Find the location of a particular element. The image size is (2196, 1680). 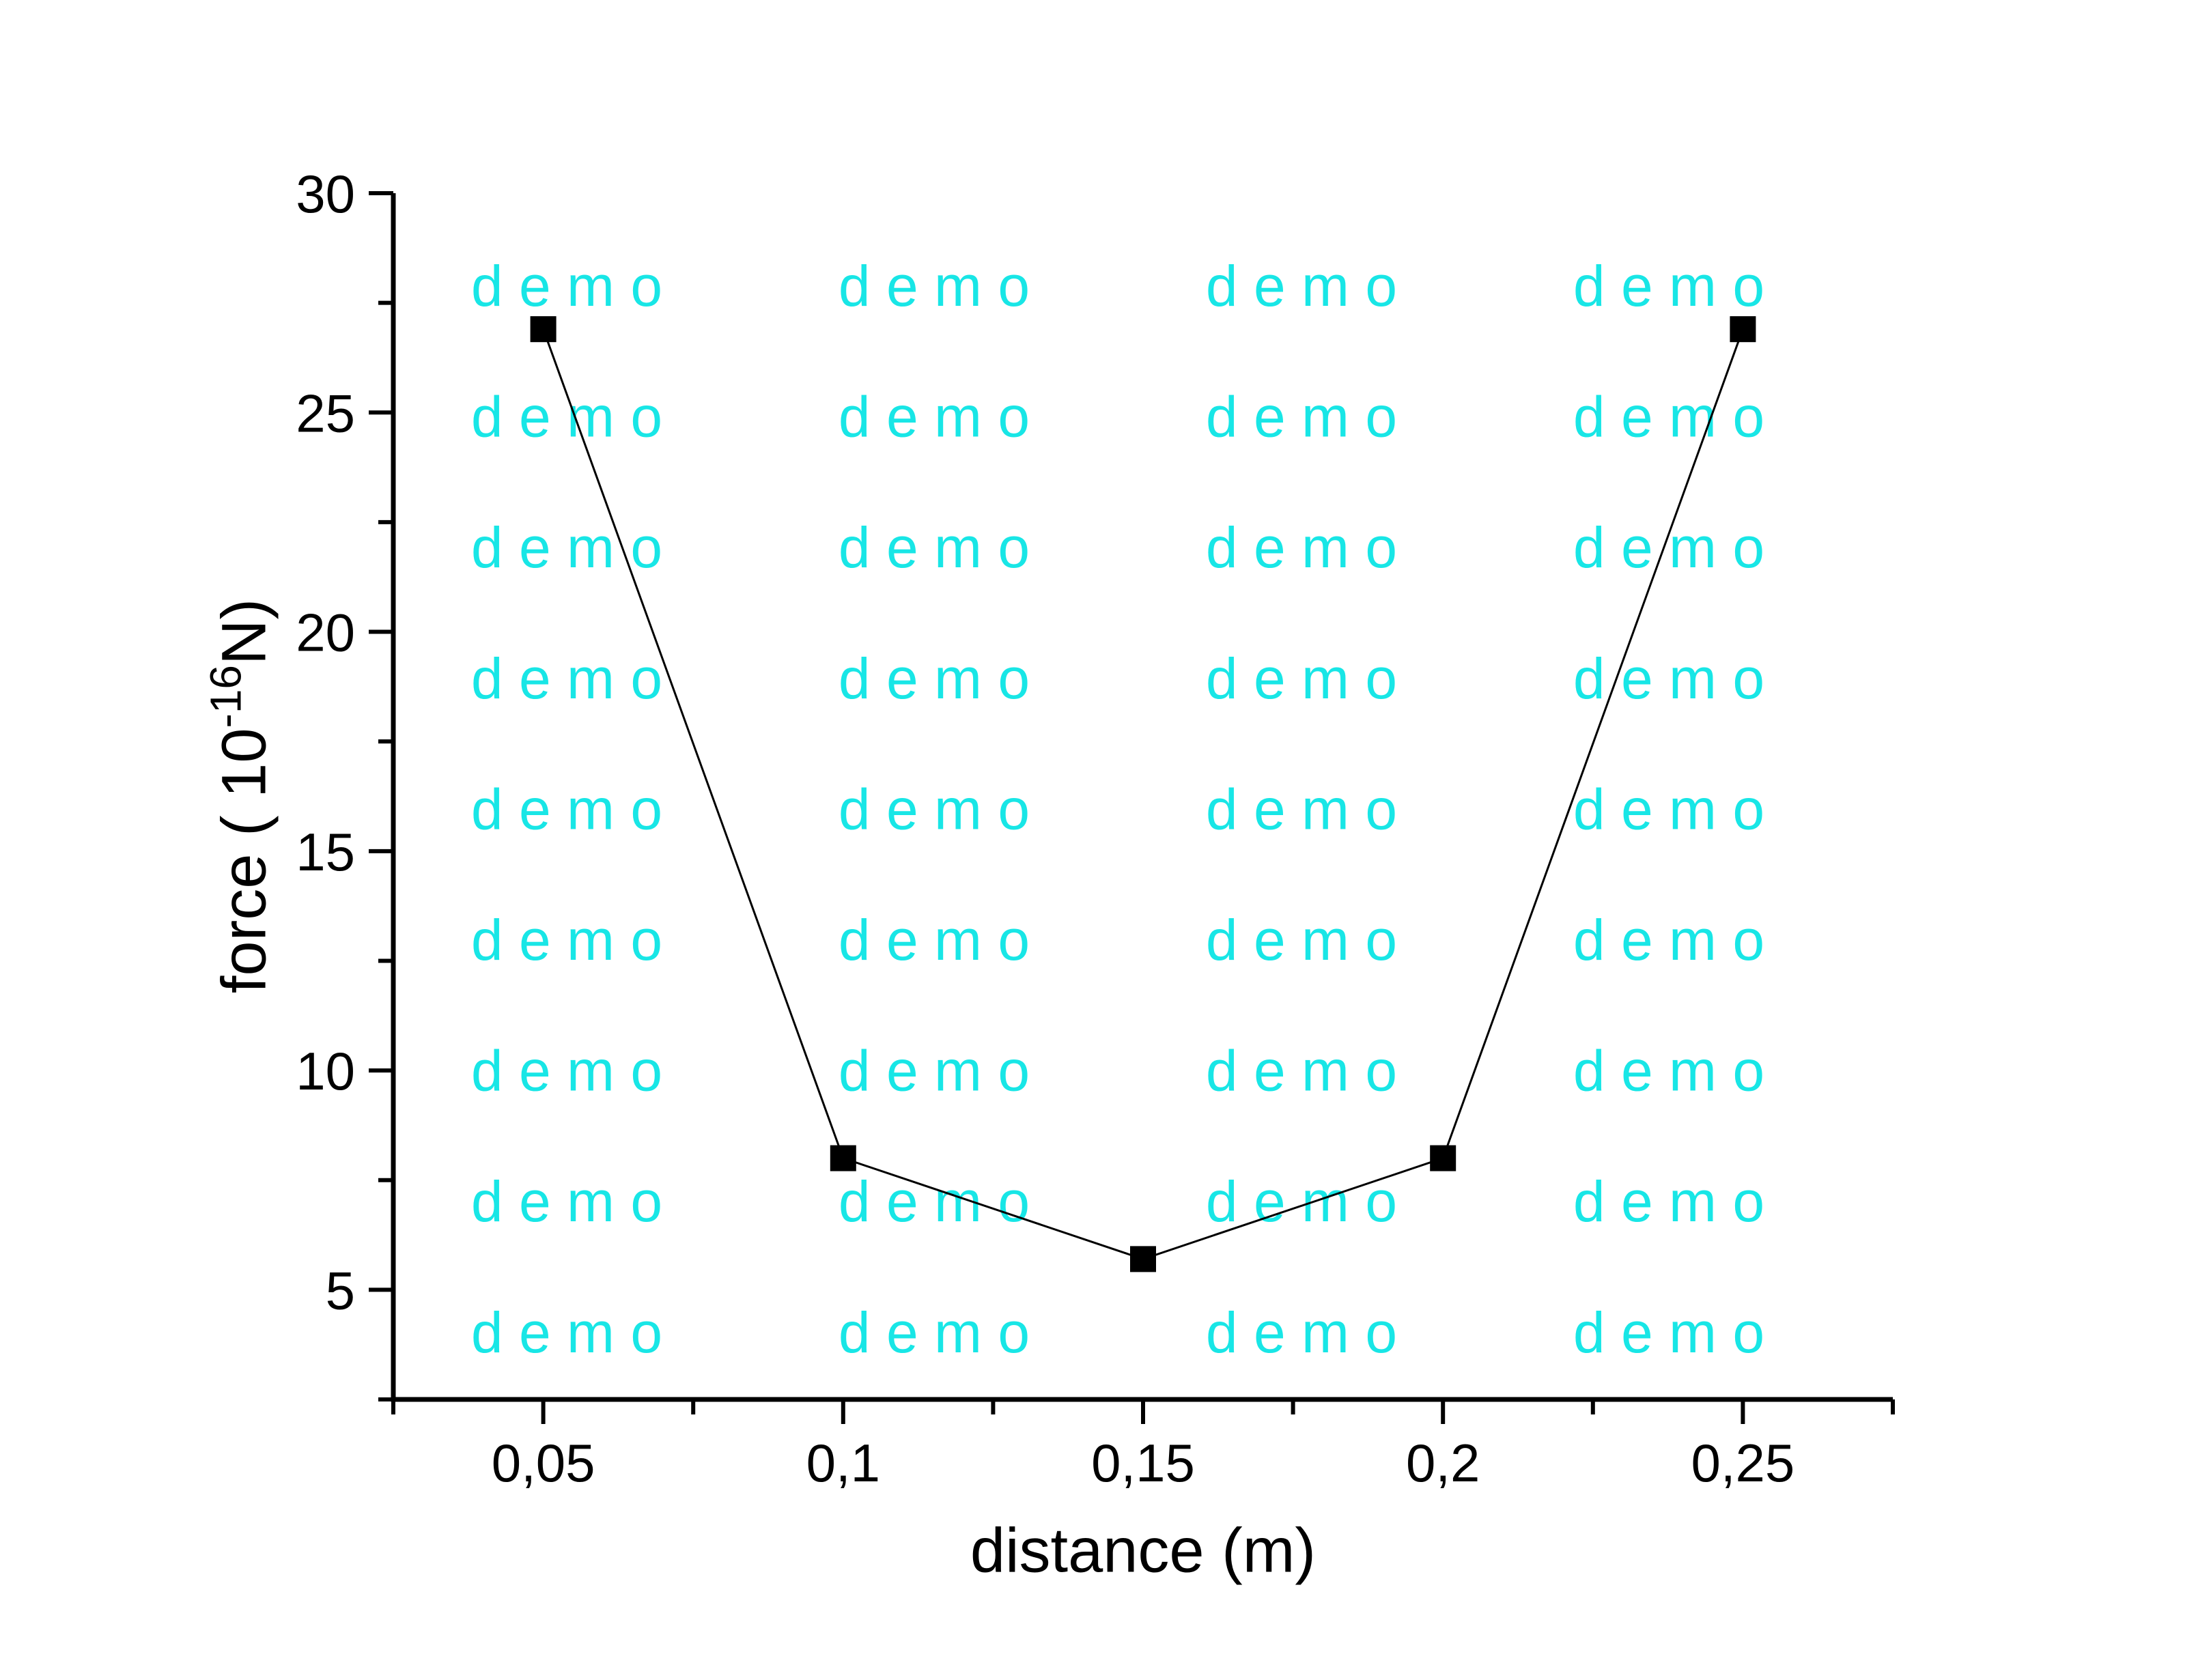

x-tick-label: 0,25 is located at coordinates (1743, 1463).